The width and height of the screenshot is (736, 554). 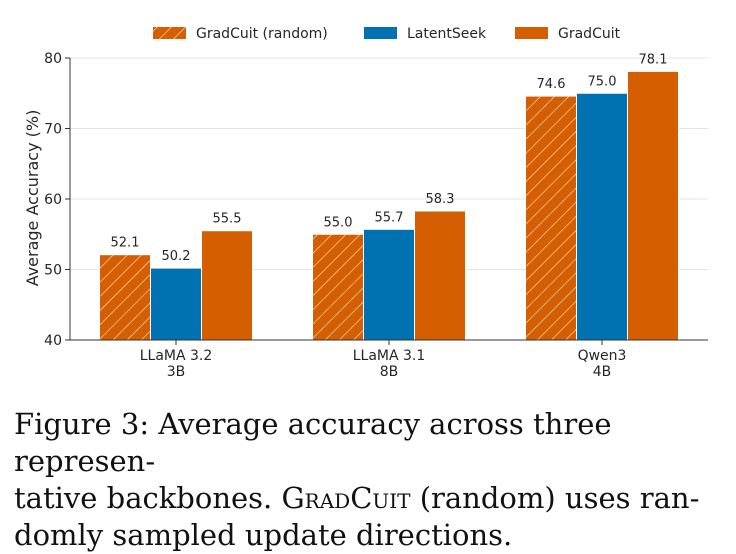 What do you see at coordinates (555, 498) in the screenshot?
I see `caption-line-2-end: (random) uses ran-` at bounding box center [555, 498].